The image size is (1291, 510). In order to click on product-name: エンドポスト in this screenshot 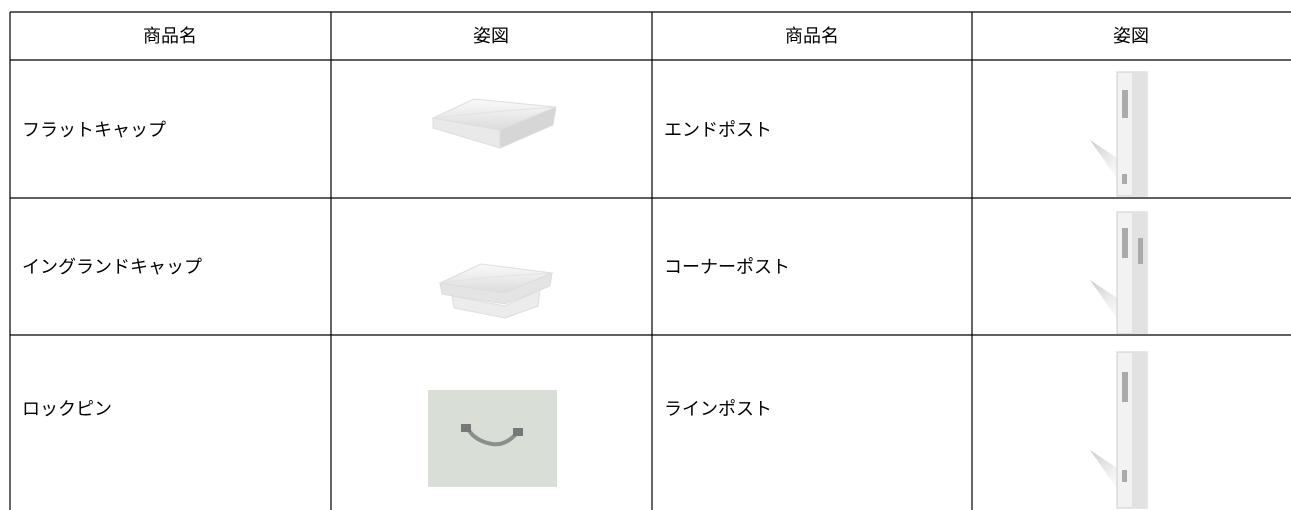, I will do `click(718, 130)`.